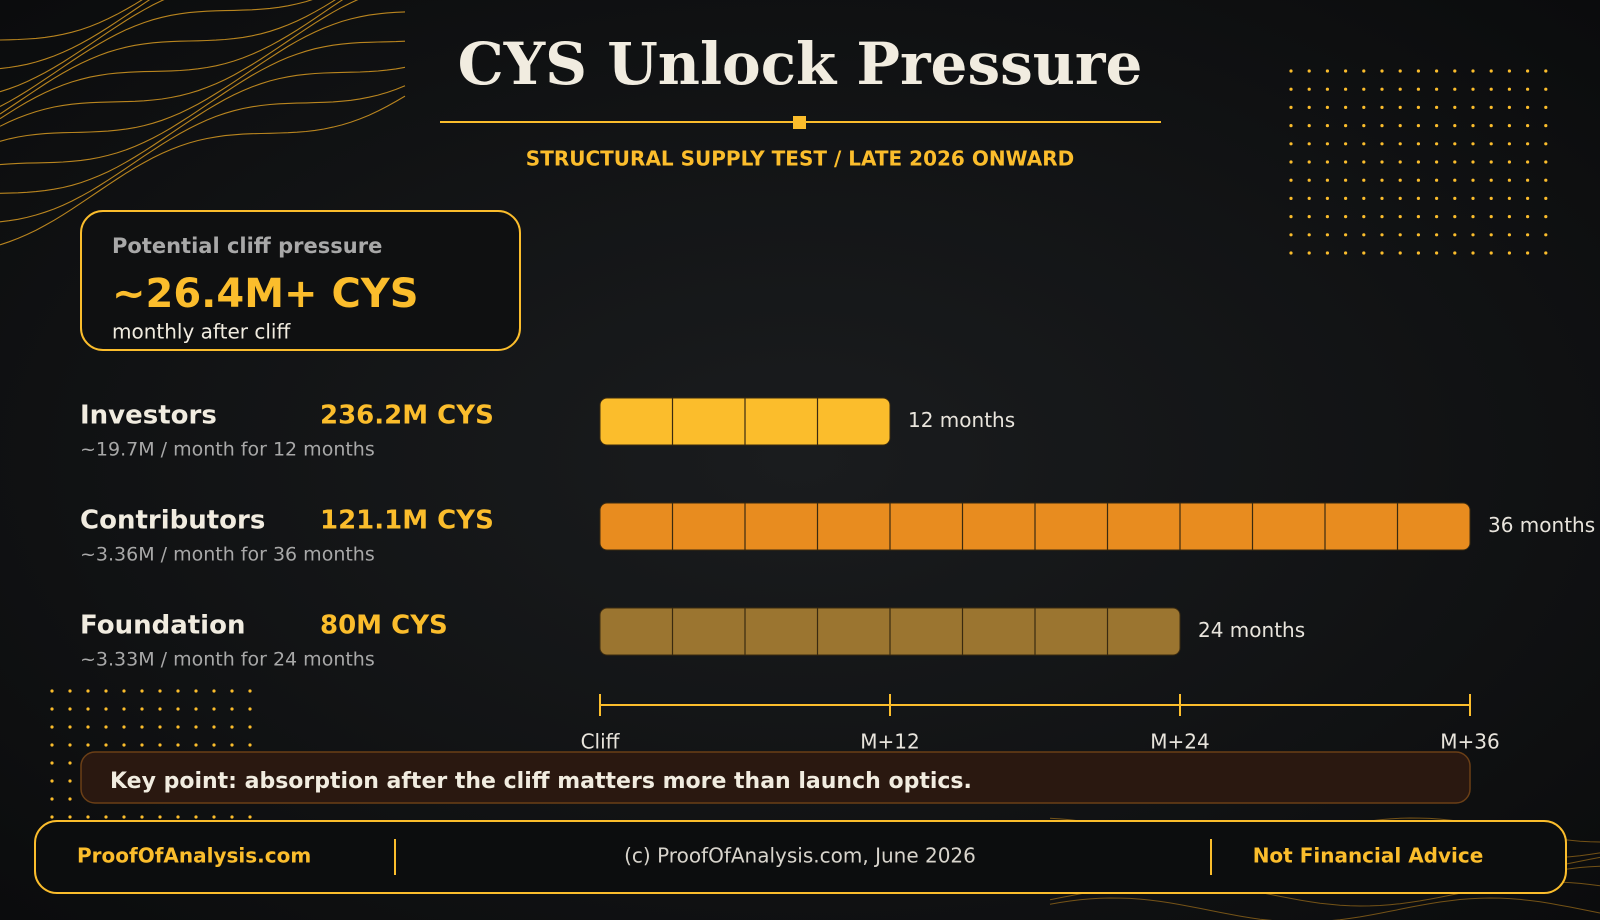  Describe the element at coordinates (194, 856) in the screenshot. I see `footer-left: ProofOfAnalysis.com` at that location.